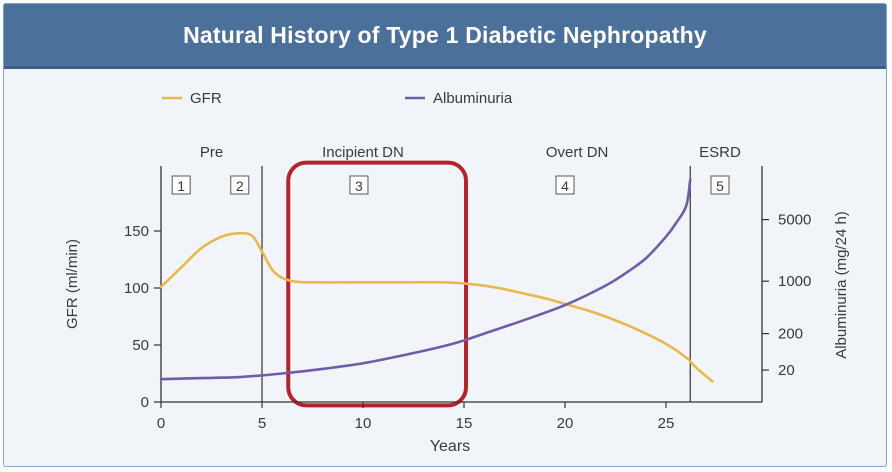  I want to click on legend-label-albuminuria: Albuminuria, so click(473, 98).